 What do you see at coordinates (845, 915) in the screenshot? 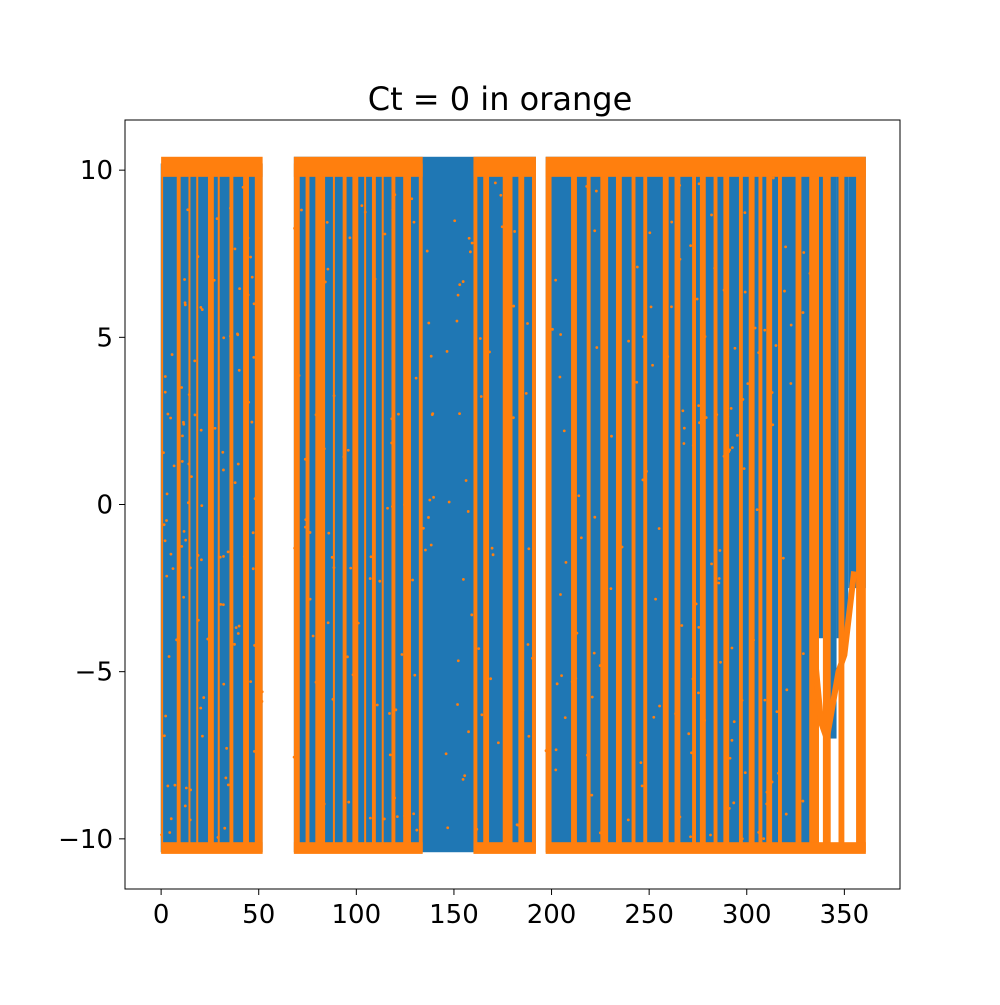
I see `x-tick-label: 350` at bounding box center [845, 915].